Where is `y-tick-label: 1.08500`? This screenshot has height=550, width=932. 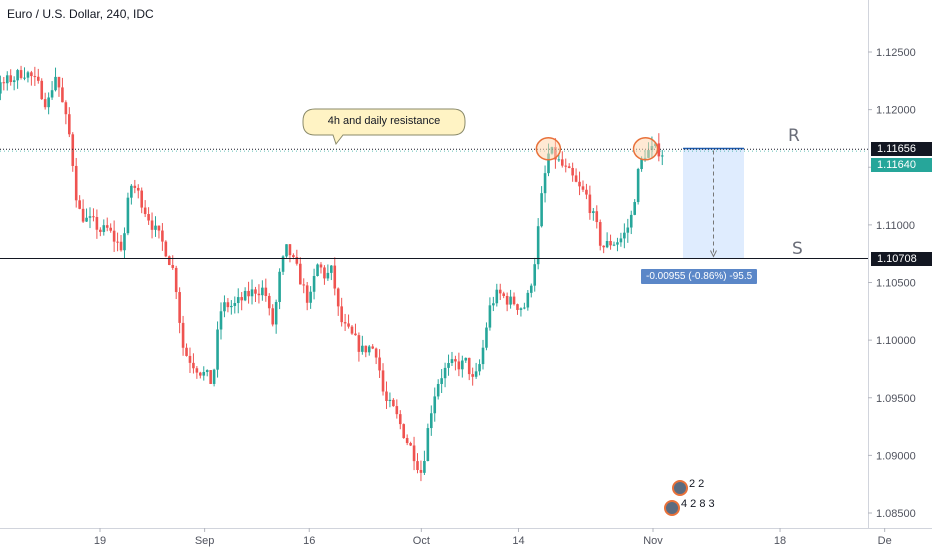 y-tick-label: 1.08500 is located at coordinates (896, 514).